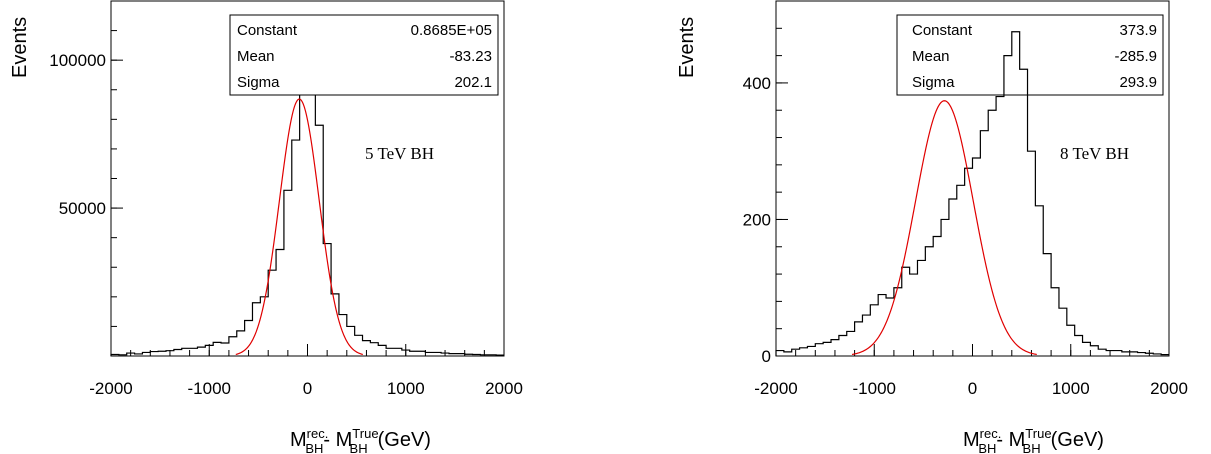  I want to click on right-stats-mean-label: Mean, so click(931, 56).